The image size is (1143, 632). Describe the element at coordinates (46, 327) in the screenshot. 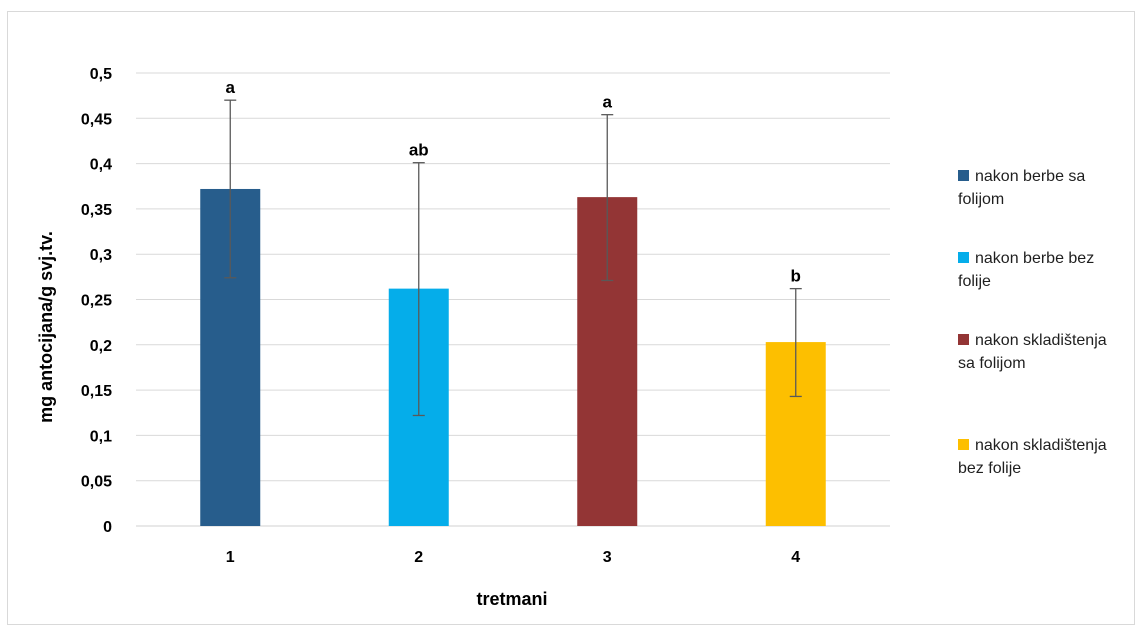

I see `y-axis-title: mg antocijana/g svj.tv.` at that location.